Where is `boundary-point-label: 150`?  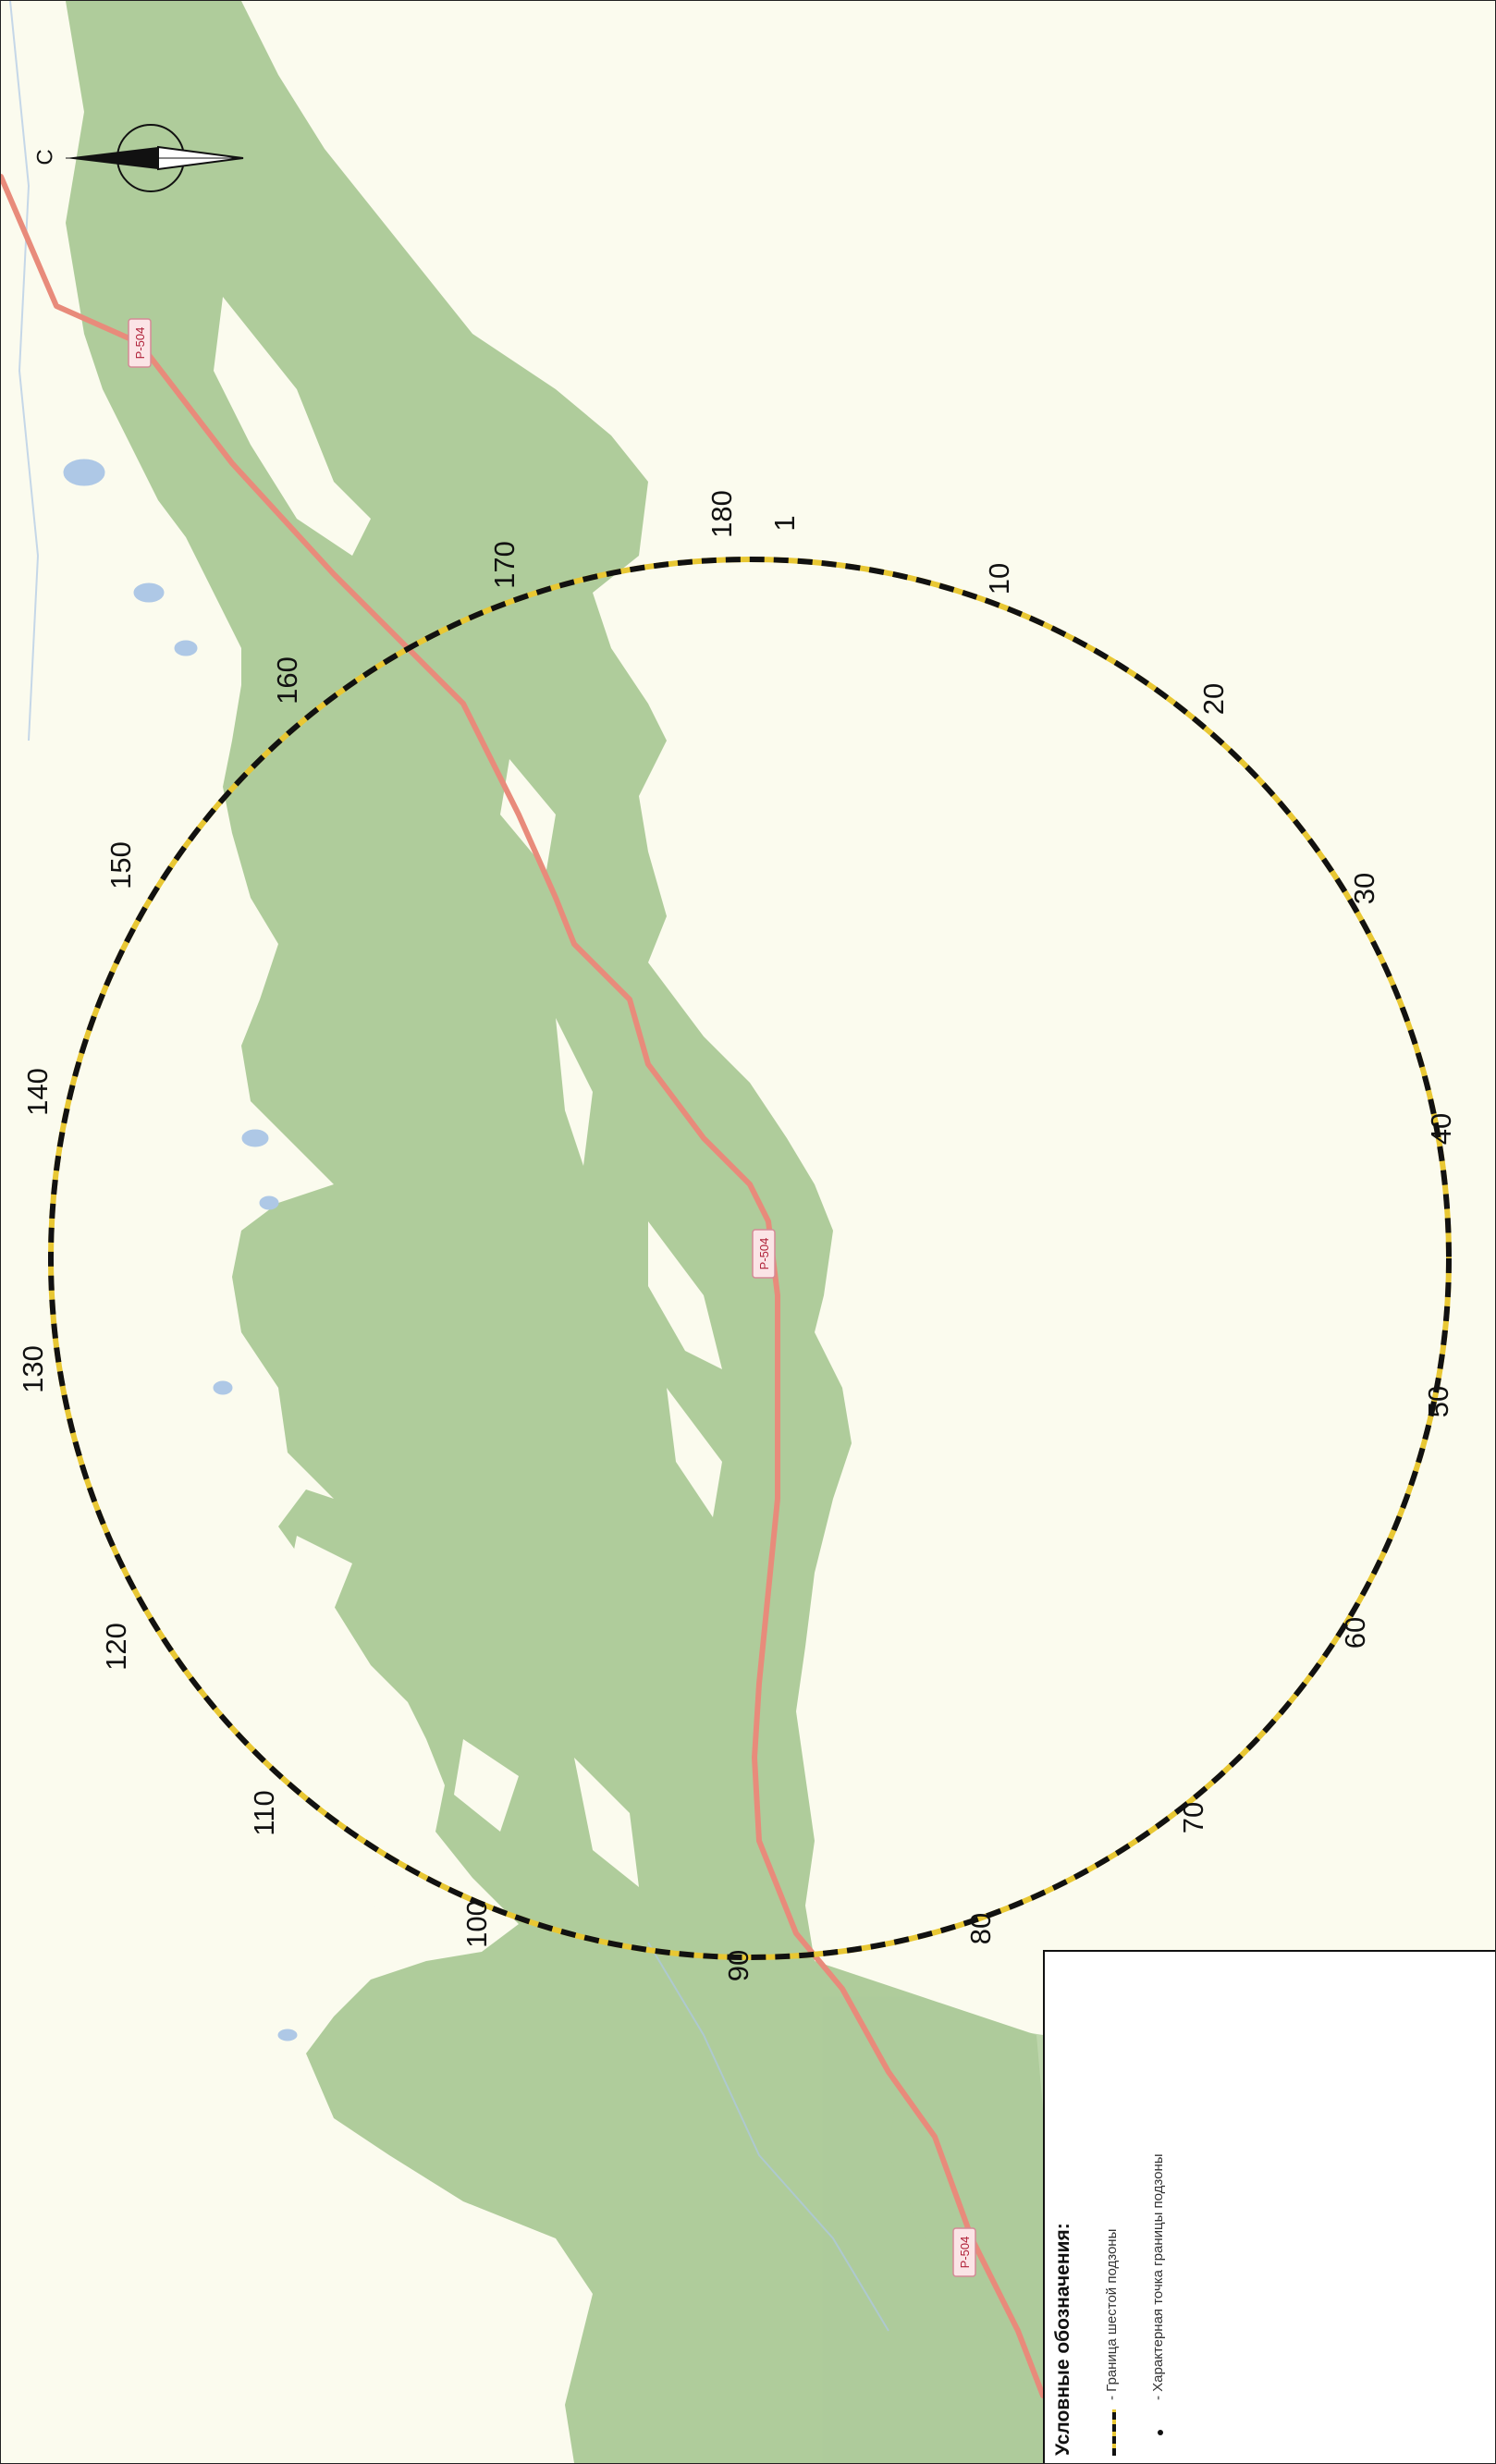
boundary-point-label: 150 is located at coordinates (120, 865).